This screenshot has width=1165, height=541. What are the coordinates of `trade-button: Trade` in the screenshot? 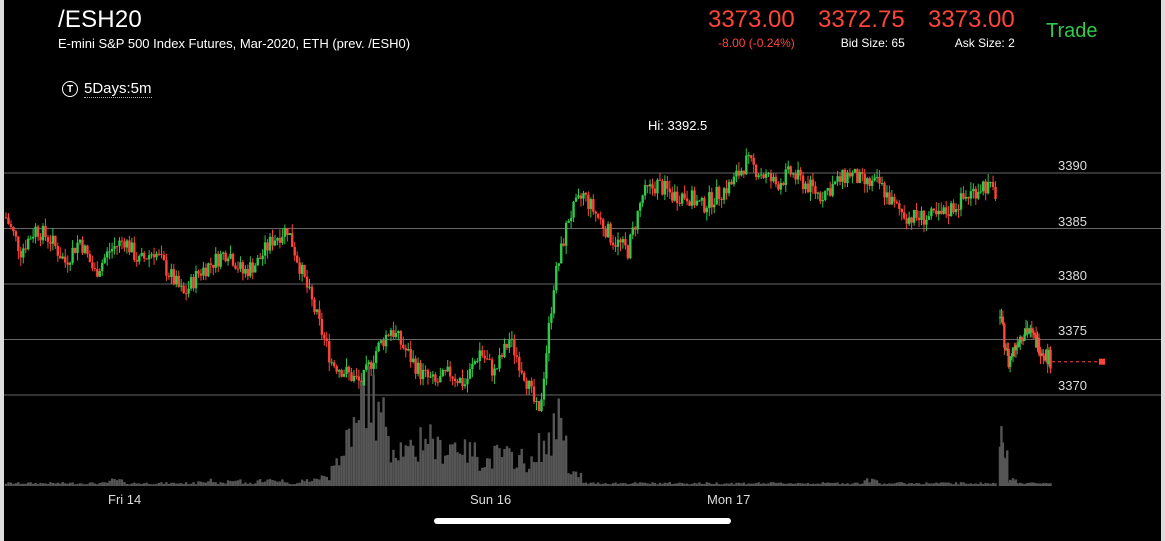 It's located at (1072, 31).